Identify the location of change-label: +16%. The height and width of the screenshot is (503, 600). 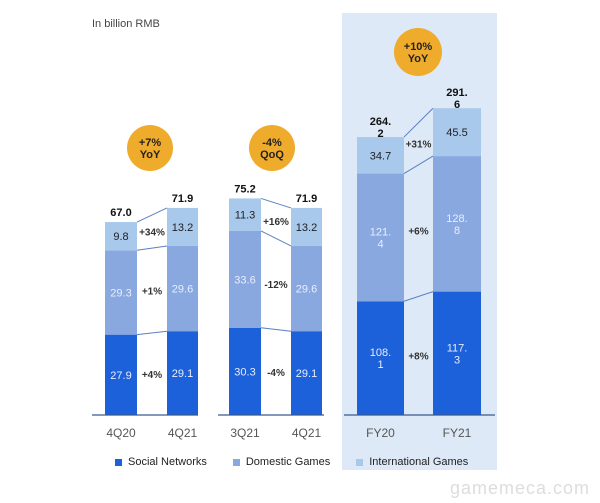
(276, 222).